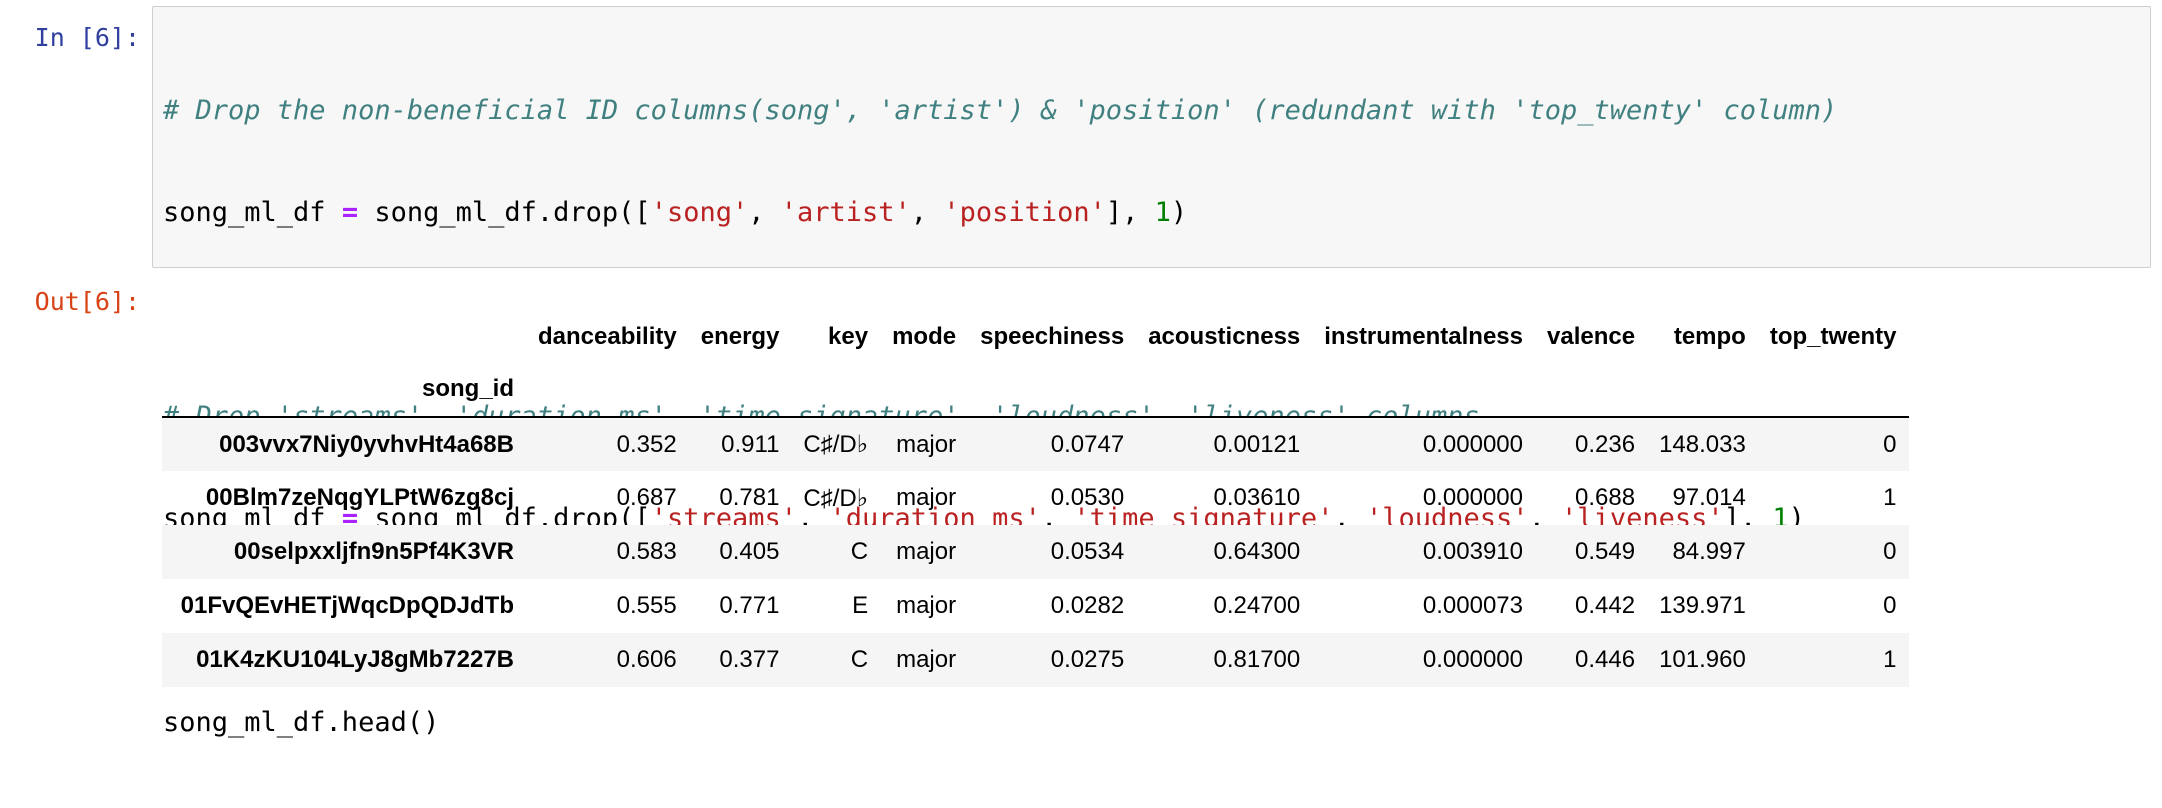 This screenshot has height=808, width=2162. Describe the element at coordinates (646, 551) in the screenshot. I see `table-cell: 0.583` at that location.